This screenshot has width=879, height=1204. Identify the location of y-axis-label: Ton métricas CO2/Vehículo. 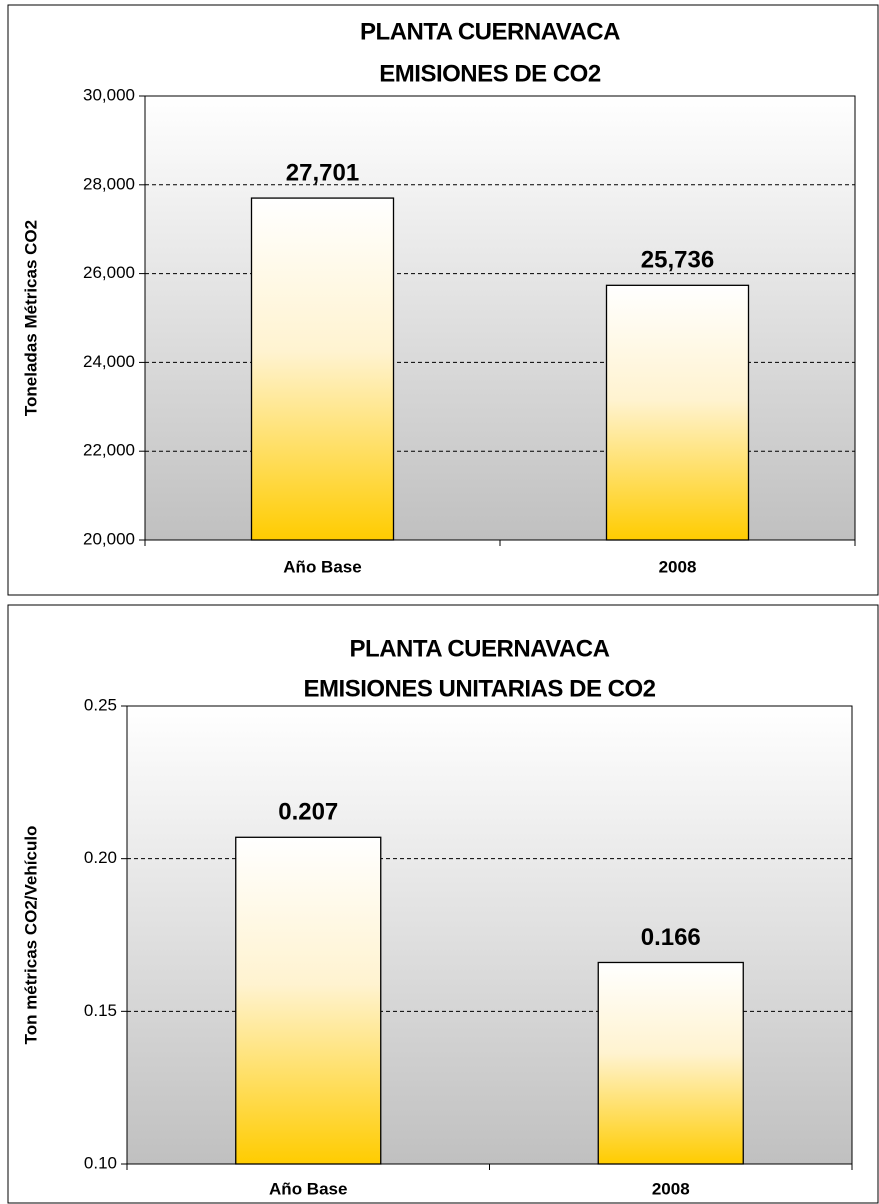
(30, 935).